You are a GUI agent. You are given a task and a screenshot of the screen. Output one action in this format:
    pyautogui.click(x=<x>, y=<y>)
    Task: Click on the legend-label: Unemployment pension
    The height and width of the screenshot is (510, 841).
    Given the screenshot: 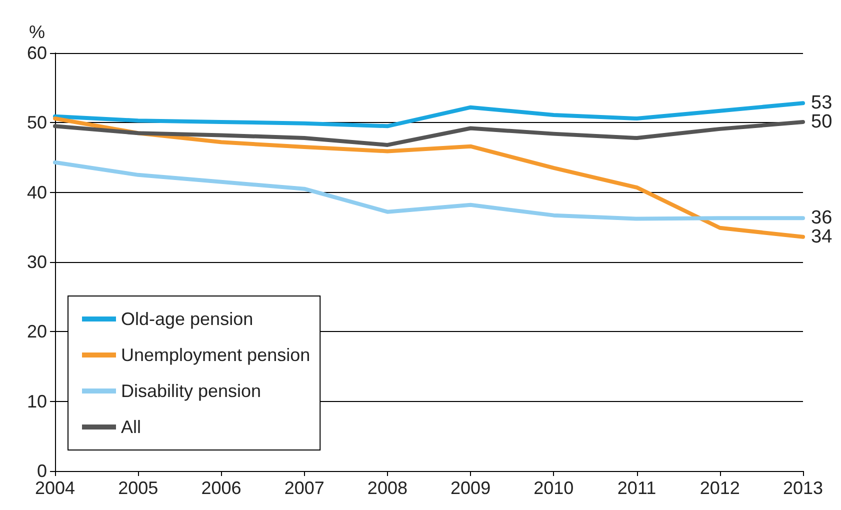 What is the action you would take?
    pyautogui.click(x=215, y=355)
    